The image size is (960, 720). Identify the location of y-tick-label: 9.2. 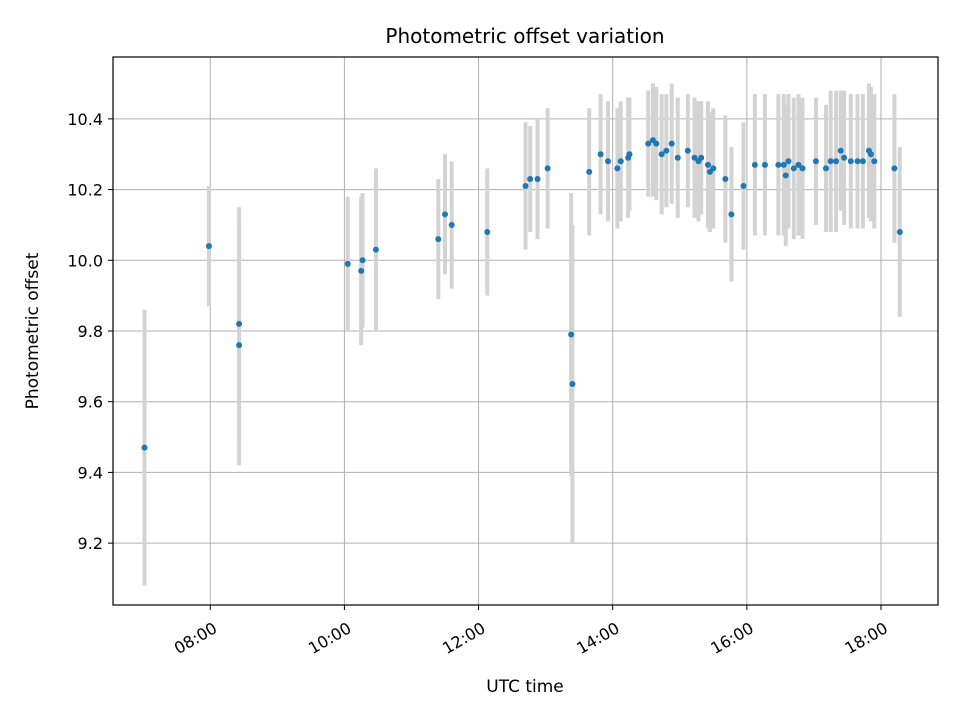
(90, 543).